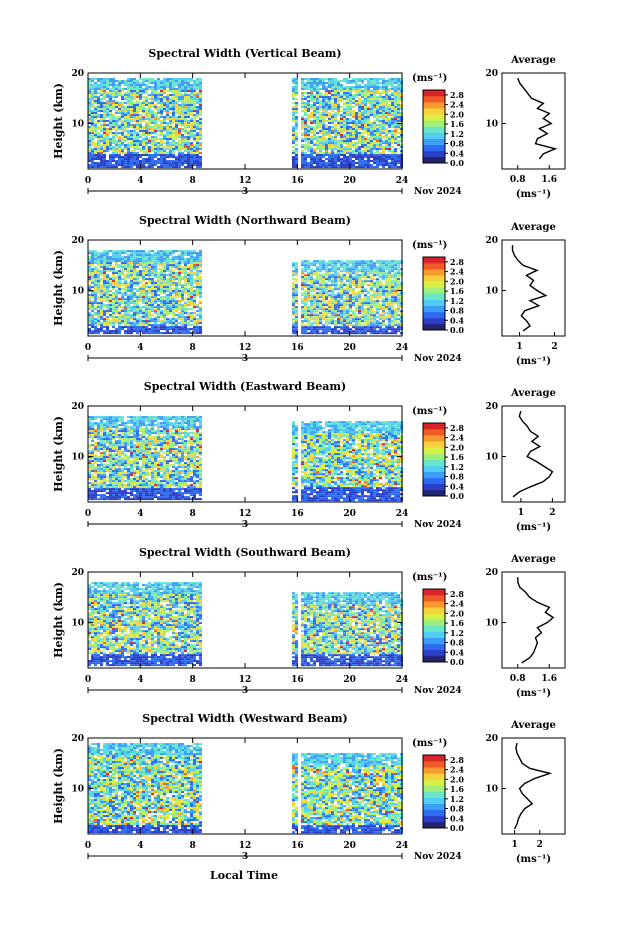  What do you see at coordinates (533, 194) in the screenshot?
I see `average-xlabel: (ms⁻¹)` at bounding box center [533, 194].